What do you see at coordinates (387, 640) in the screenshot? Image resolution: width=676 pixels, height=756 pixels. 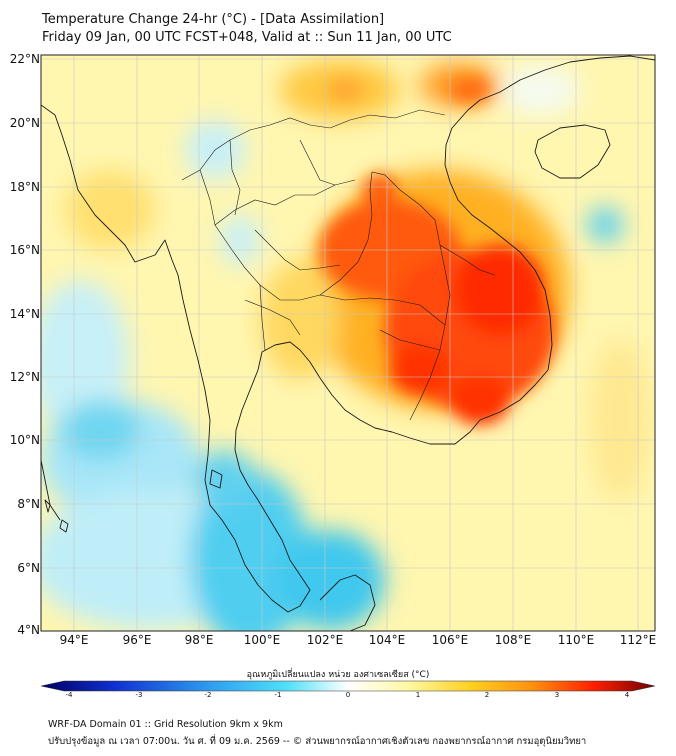 I see `lon-label: 104°E` at bounding box center [387, 640].